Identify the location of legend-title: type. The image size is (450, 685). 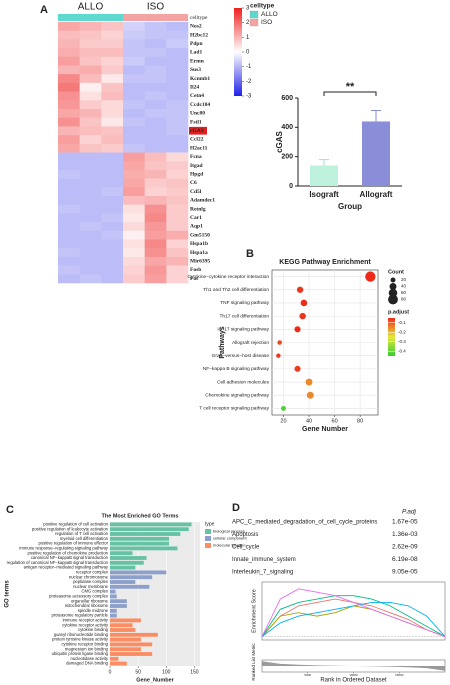
(210, 524).